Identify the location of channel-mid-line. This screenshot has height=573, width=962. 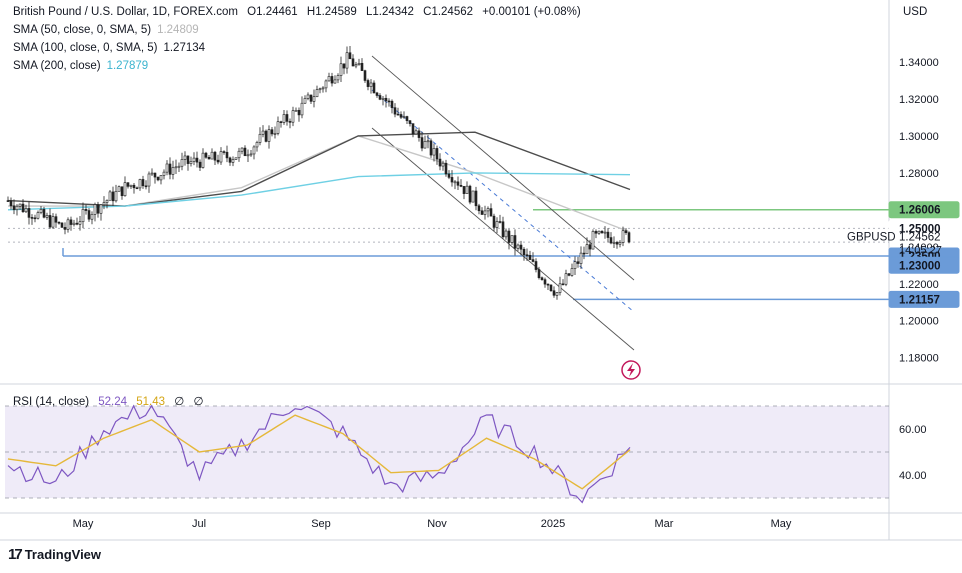
(503, 201).